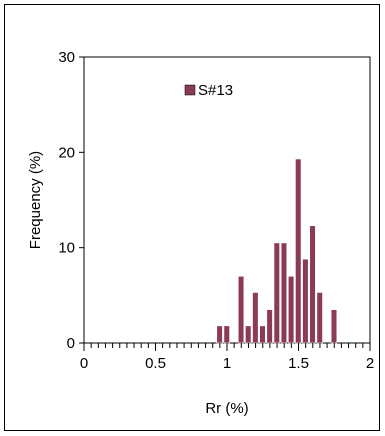  Describe the element at coordinates (71, 343) in the screenshot. I see `y-tick-label: 0` at that location.